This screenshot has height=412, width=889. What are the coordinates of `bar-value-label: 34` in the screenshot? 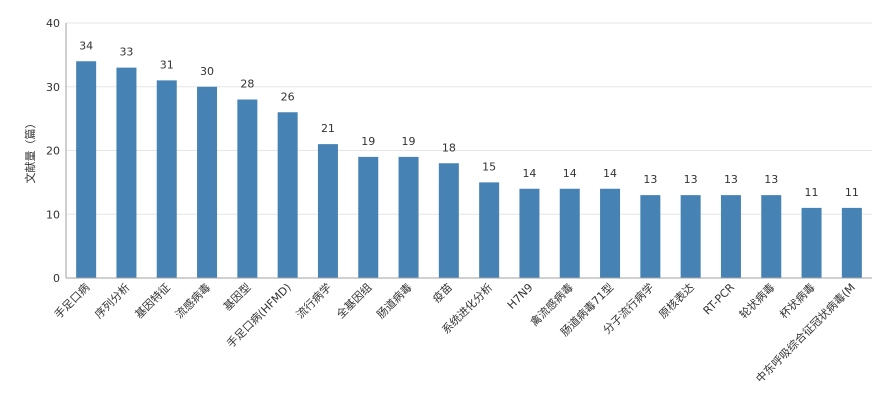 It's located at (86, 45).